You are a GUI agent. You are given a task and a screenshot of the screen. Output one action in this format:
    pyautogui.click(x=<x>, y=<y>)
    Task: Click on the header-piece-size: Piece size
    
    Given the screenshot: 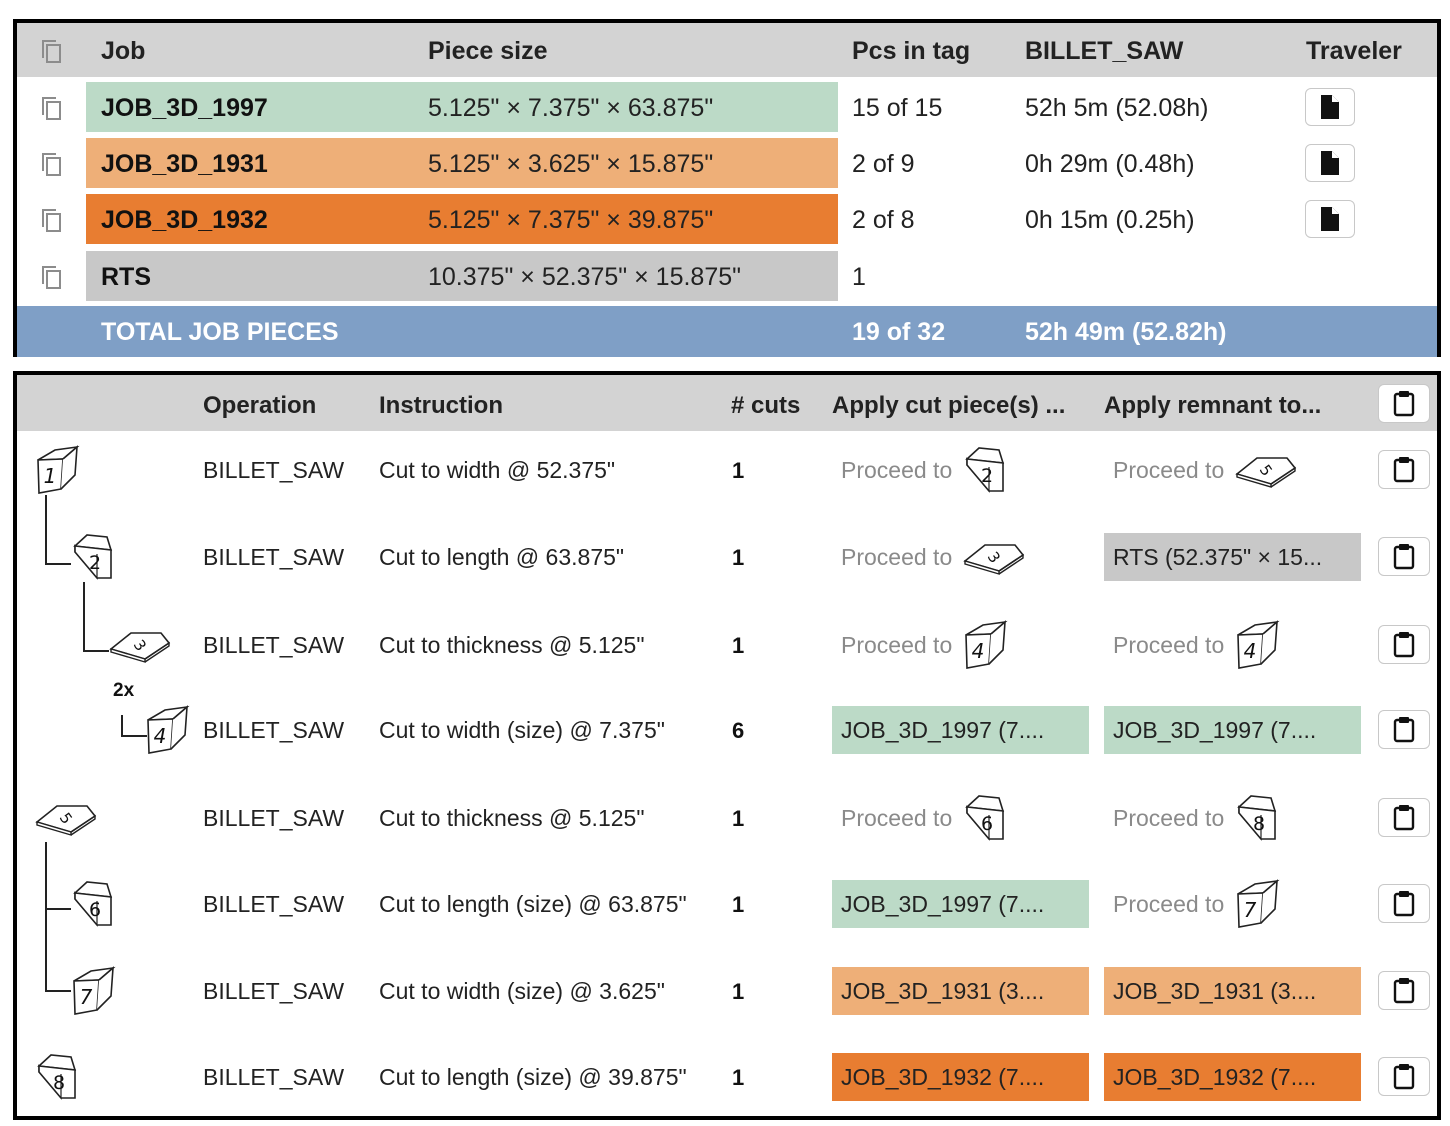 What is the action you would take?
    pyautogui.click(x=488, y=51)
    